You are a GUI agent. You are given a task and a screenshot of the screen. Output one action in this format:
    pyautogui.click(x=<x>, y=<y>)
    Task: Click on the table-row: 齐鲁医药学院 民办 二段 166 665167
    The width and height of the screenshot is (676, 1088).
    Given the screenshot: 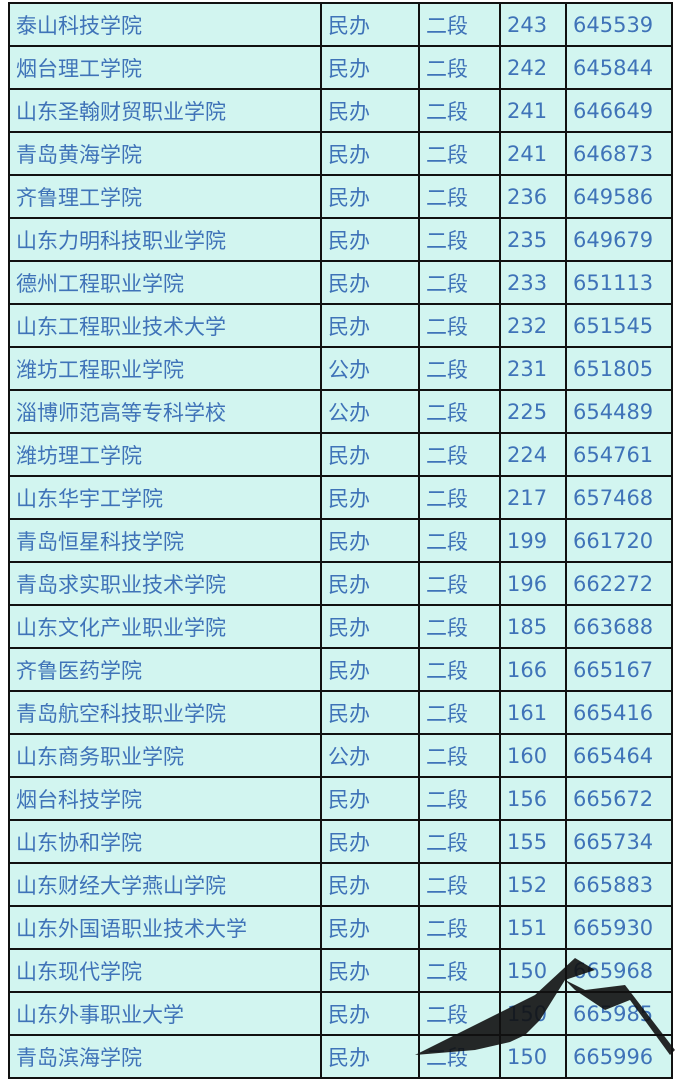 What is the action you would take?
    pyautogui.click(x=340, y=669)
    